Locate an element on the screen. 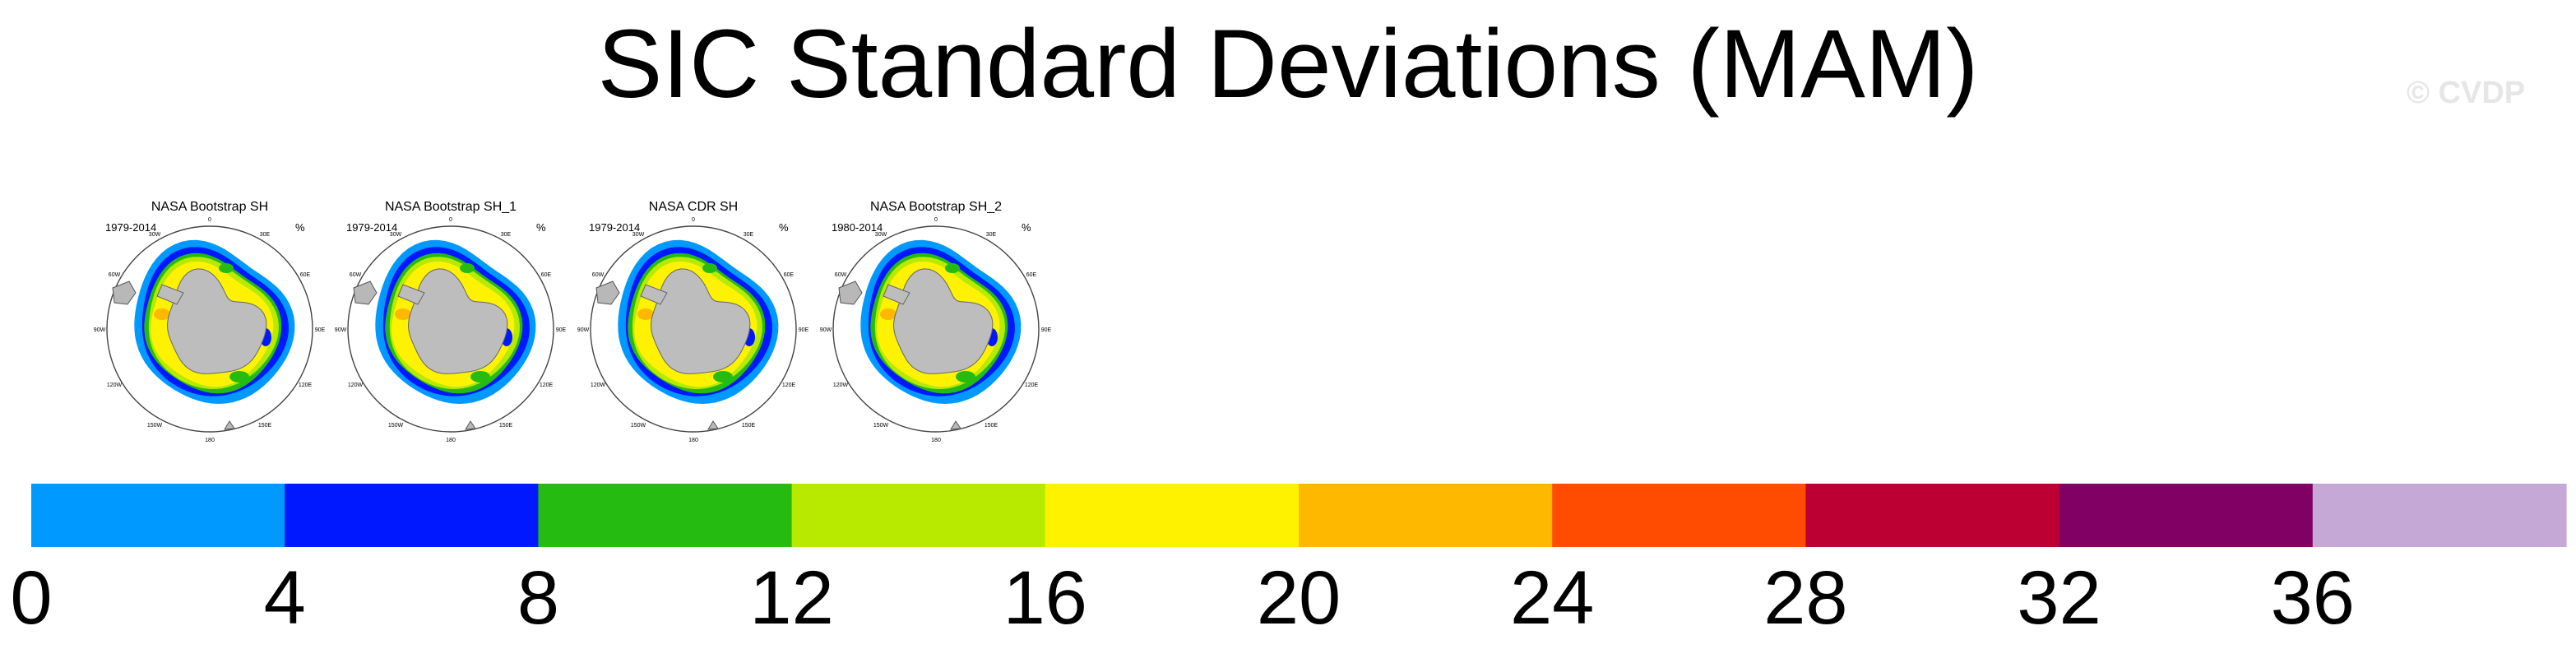  panel-years: 1980-2014 is located at coordinates (858, 227).